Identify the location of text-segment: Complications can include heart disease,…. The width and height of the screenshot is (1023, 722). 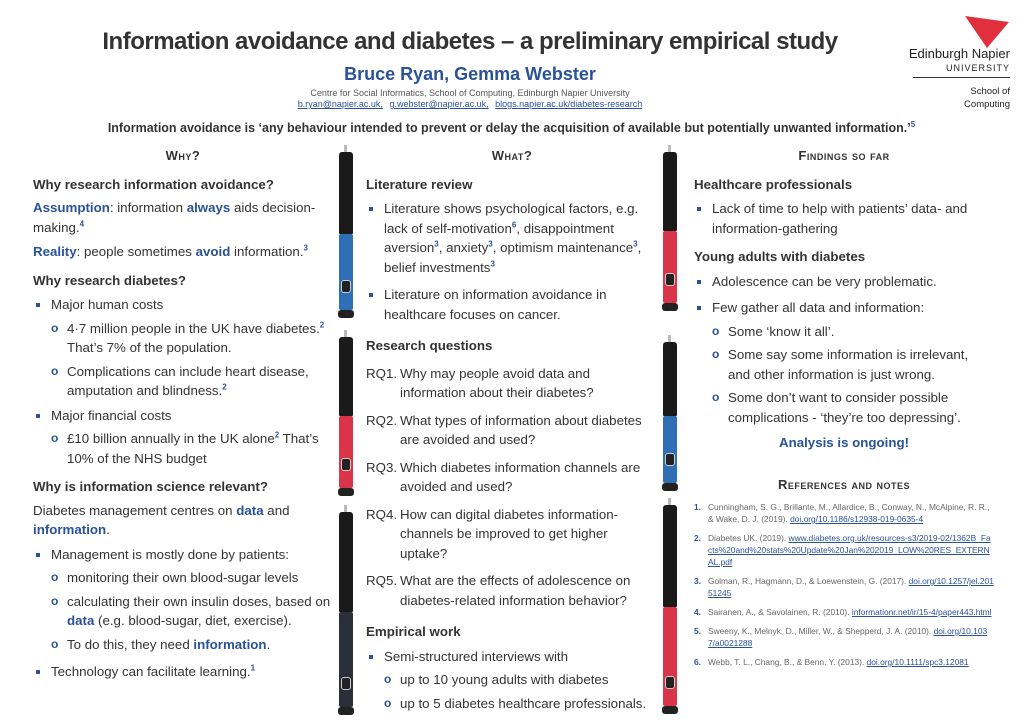
(188, 381).